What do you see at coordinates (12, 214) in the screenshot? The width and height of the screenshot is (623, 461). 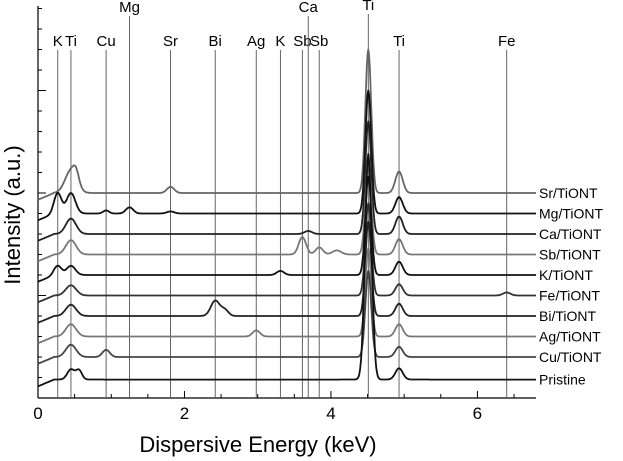 I see `y-axis-title: Intensity (a.u.)` at bounding box center [12, 214].